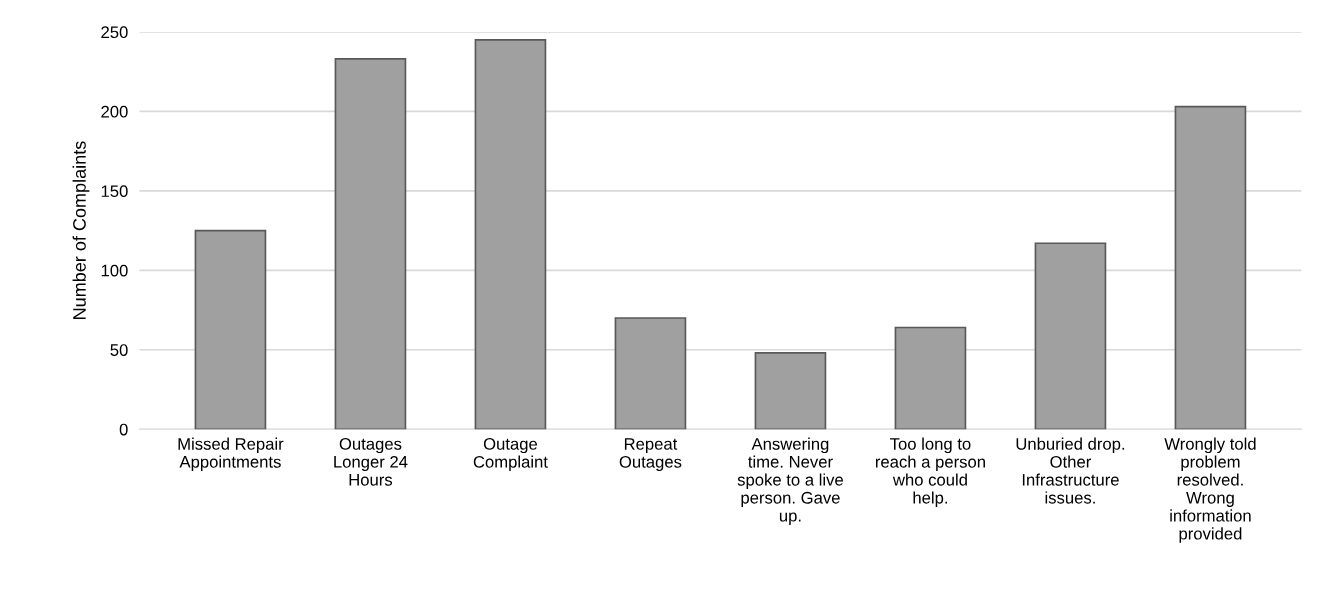  What do you see at coordinates (123, 429) in the screenshot?
I see `y-tick-label: 0` at bounding box center [123, 429].